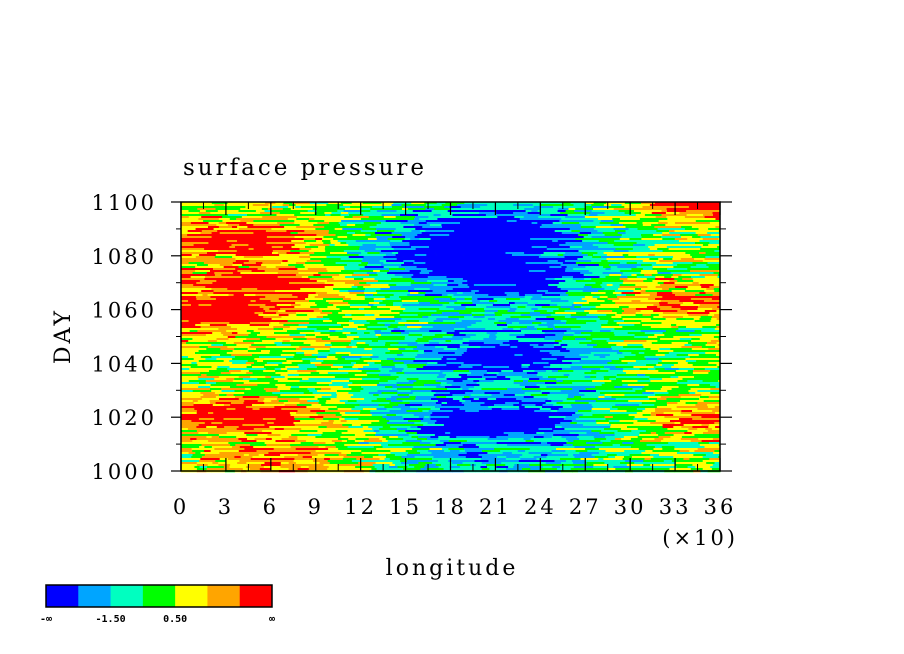  Describe the element at coordinates (606, 241) in the screenshot. I see `heatmap-cell-r19-c34` at that location.